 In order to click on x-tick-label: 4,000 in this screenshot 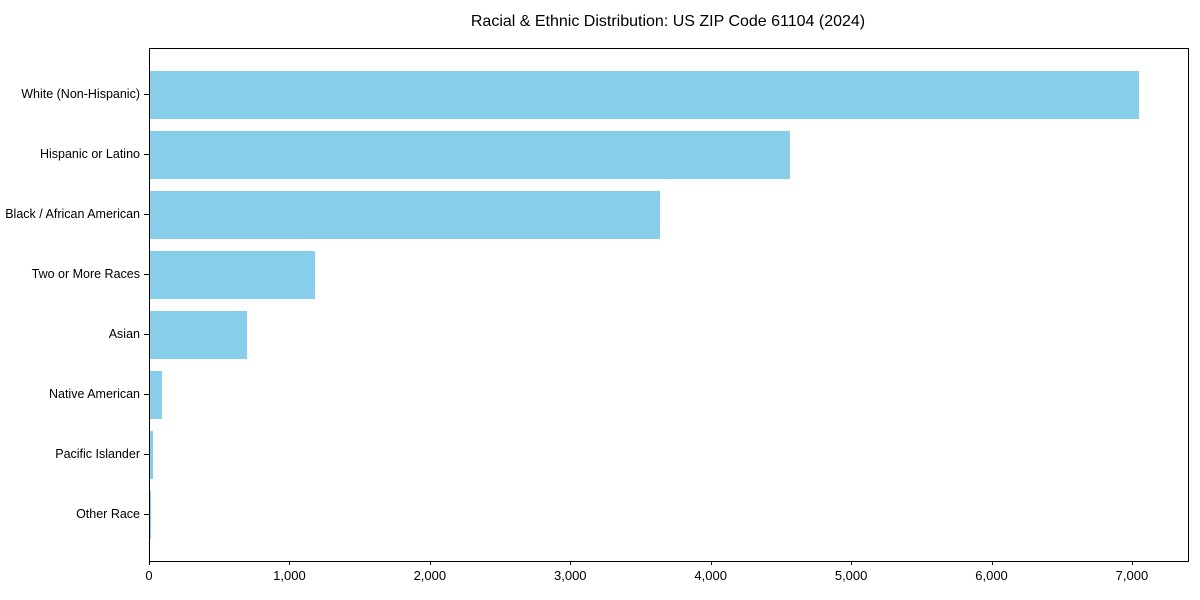, I will do `click(710, 575)`.